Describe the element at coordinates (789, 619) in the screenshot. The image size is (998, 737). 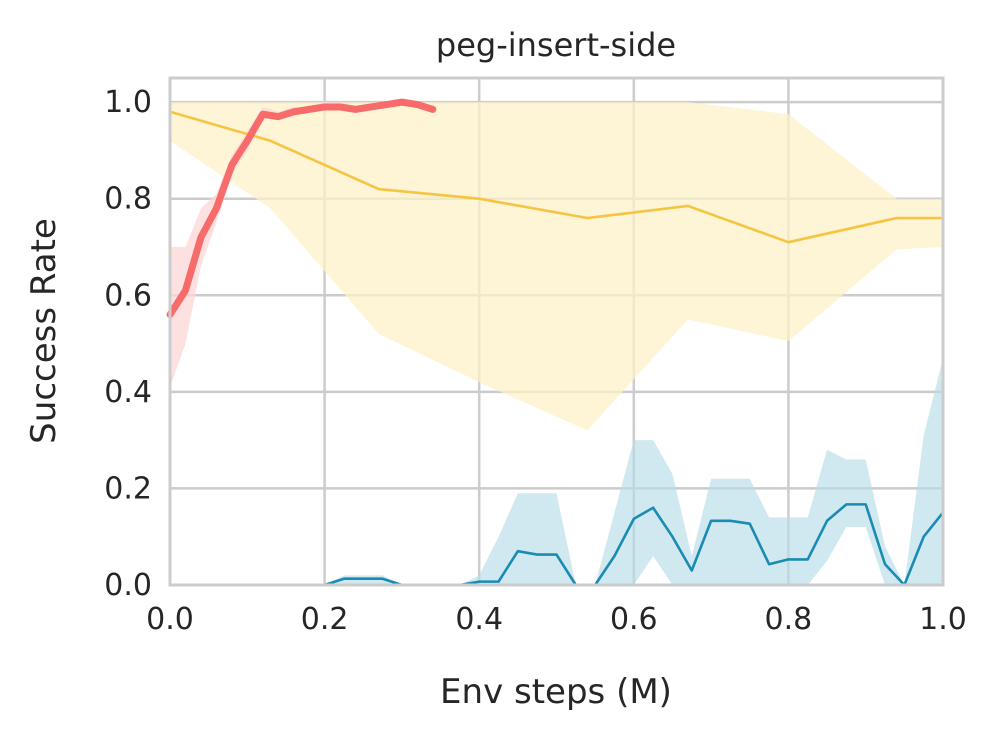
I see `x-tick-label: 0.8` at that location.